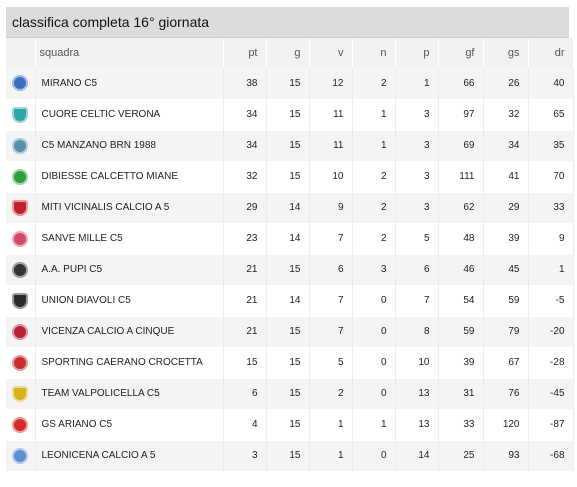 Image resolution: width=577 pixels, height=487 pixels. I want to click on stat-p: 10, so click(417, 362).